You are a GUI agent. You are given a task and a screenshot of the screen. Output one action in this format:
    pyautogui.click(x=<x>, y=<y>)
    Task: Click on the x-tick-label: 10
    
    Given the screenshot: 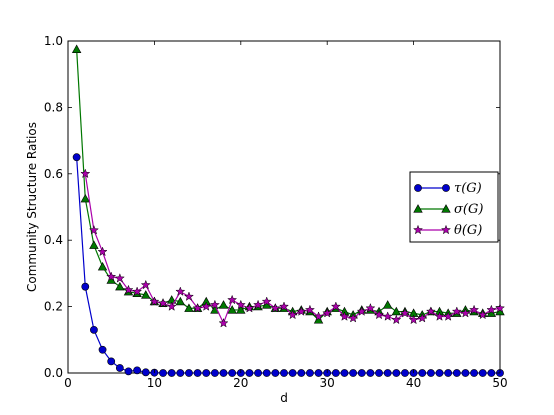 What is the action you would take?
    pyautogui.click(x=154, y=383)
    